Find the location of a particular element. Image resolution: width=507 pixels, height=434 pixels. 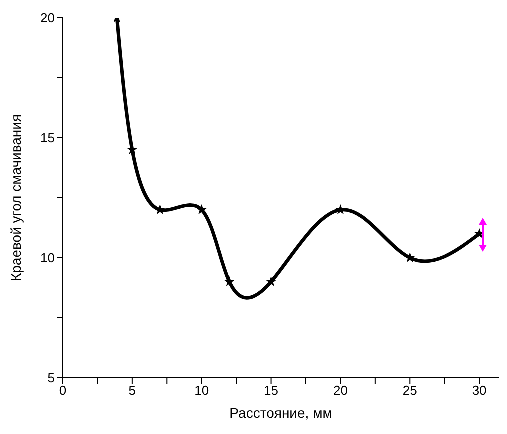

x-tick-label: 10 is located at coordinates (202, 390).